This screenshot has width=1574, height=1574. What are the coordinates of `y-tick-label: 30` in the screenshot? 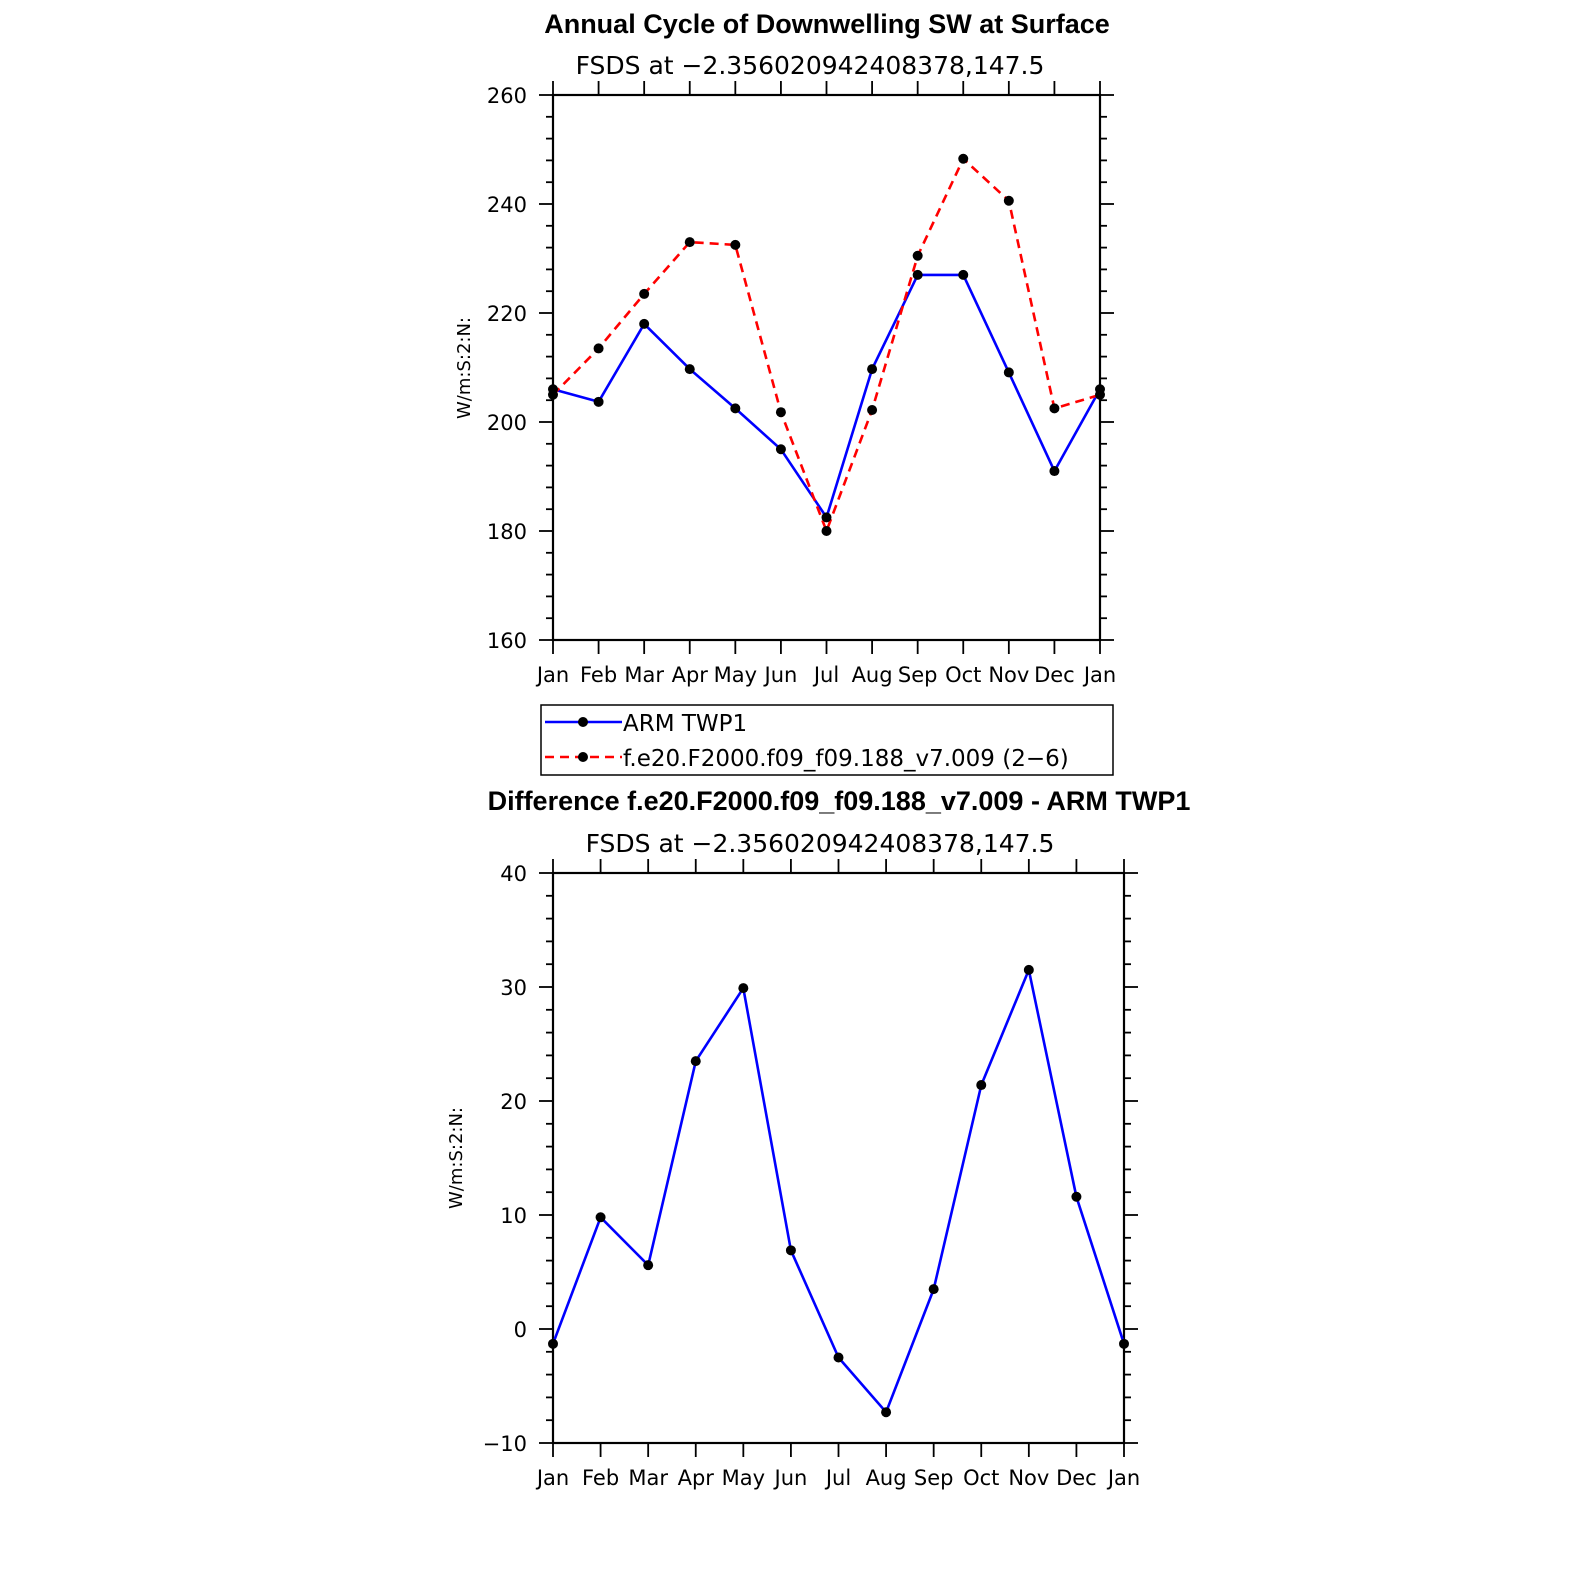 It's located at (513, 988).